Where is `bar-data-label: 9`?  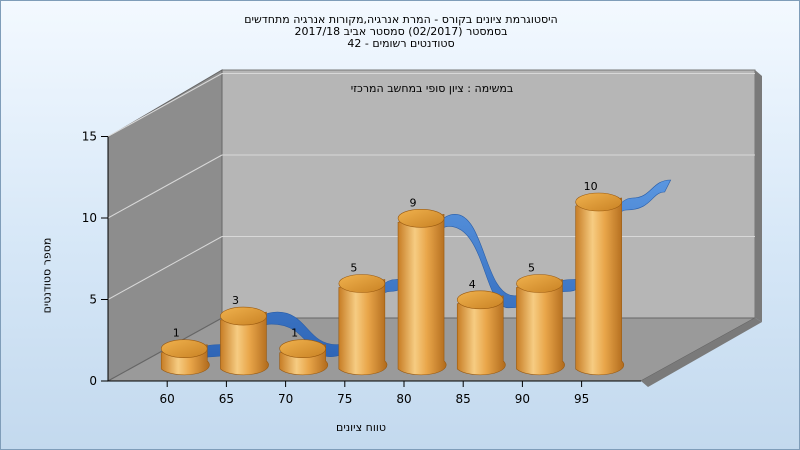 bar-data-label: 9 is located at coordinates (413, 202).